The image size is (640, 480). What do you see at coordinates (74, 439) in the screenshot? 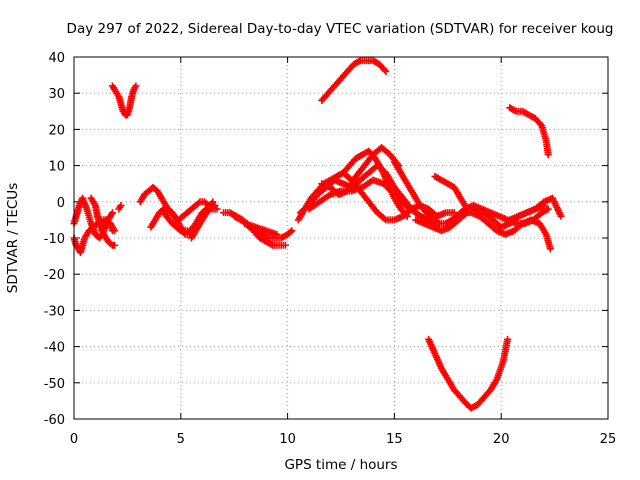
I see `x-tick-label: 0` at bounding box center [74, 439].